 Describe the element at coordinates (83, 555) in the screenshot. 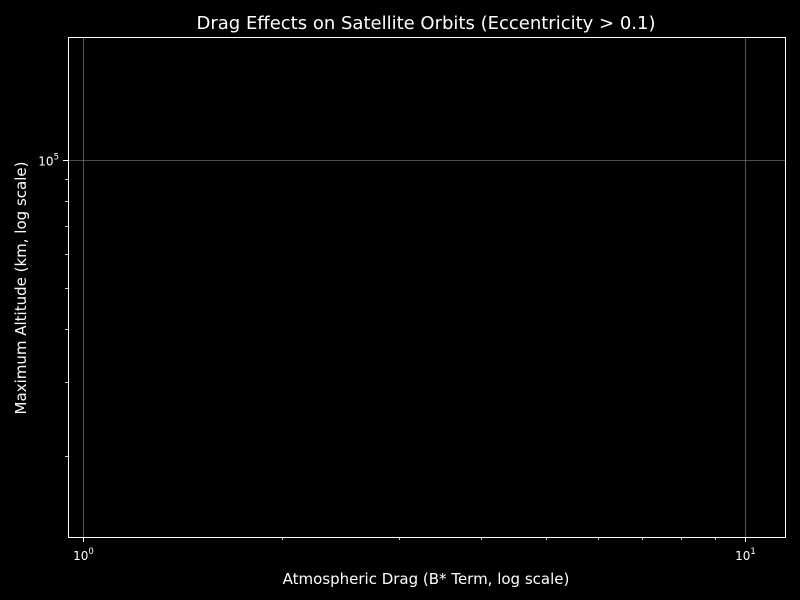

I see `x-tick-label: 10⁰` at that location.